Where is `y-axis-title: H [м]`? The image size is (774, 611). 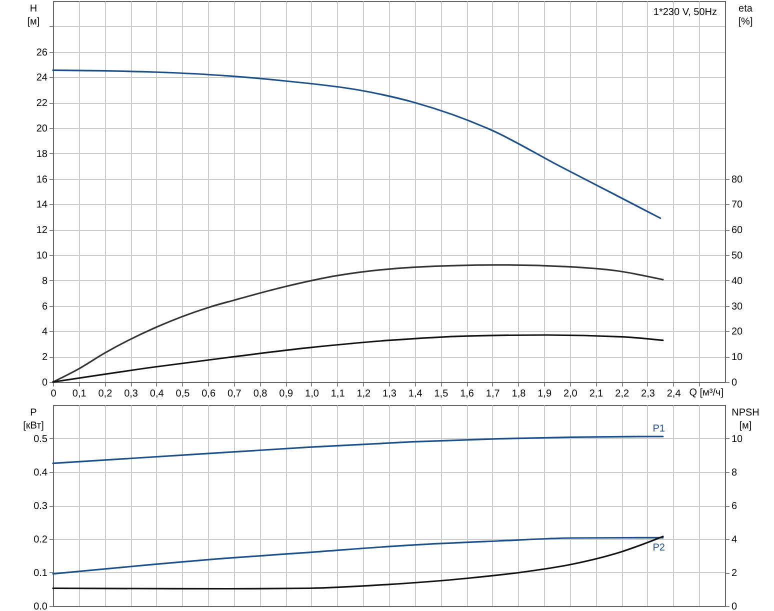 y-axis-title: H [м] is located at coordinates (33, 16).